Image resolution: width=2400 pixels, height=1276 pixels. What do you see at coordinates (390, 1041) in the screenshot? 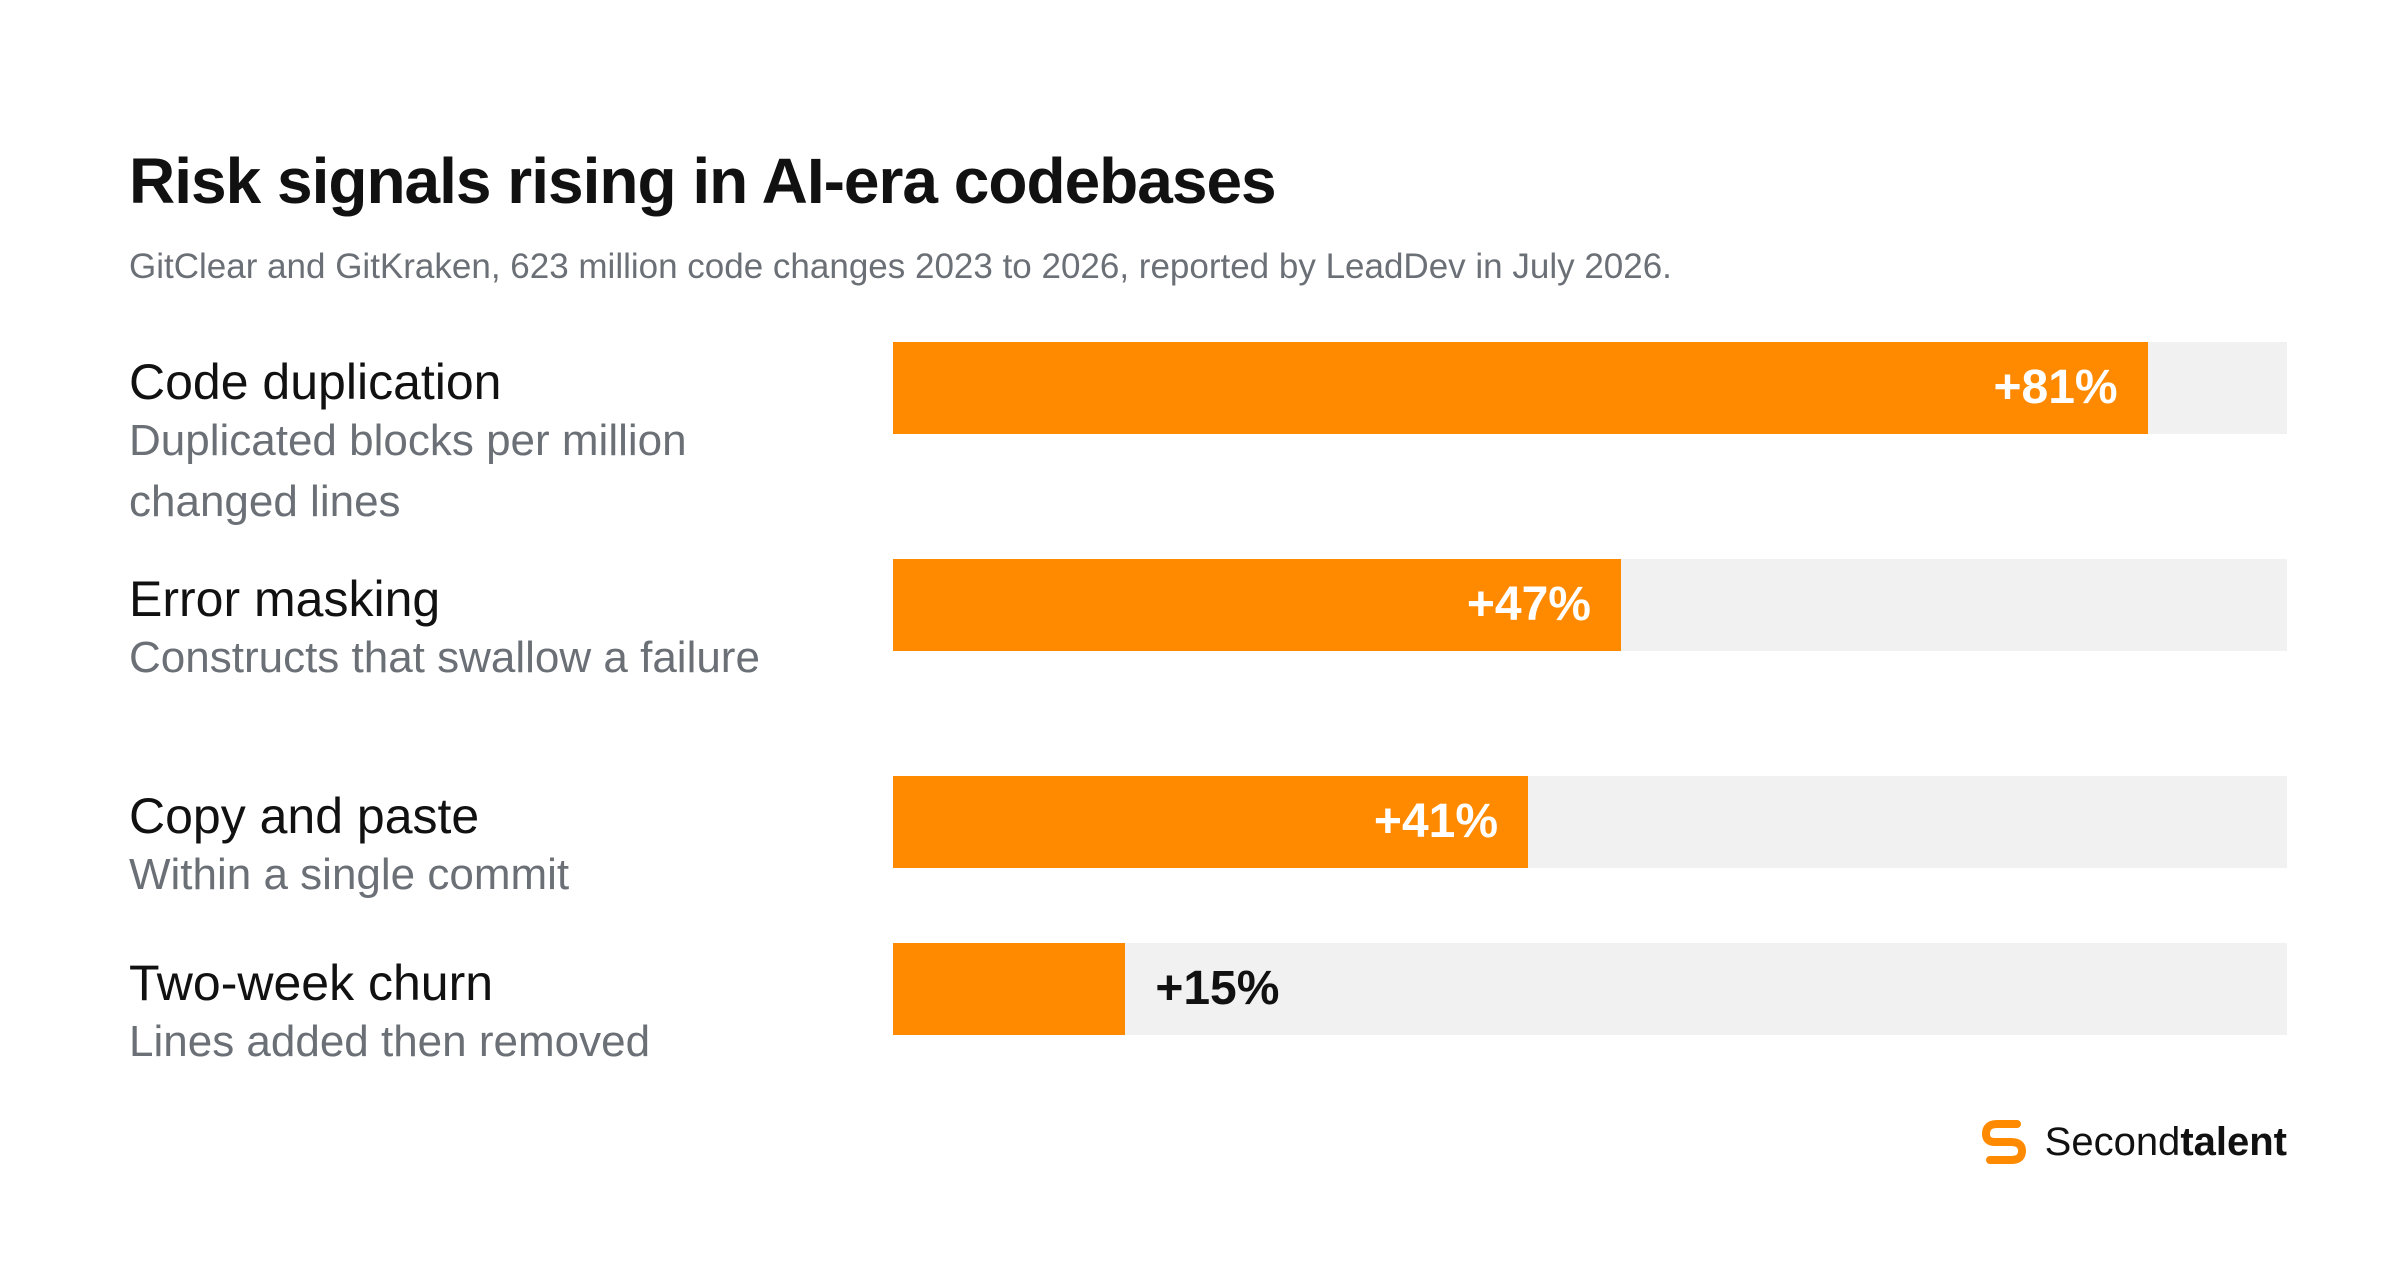
I see `category-description: Lines added then removed` at bounding box center [390, 1041].